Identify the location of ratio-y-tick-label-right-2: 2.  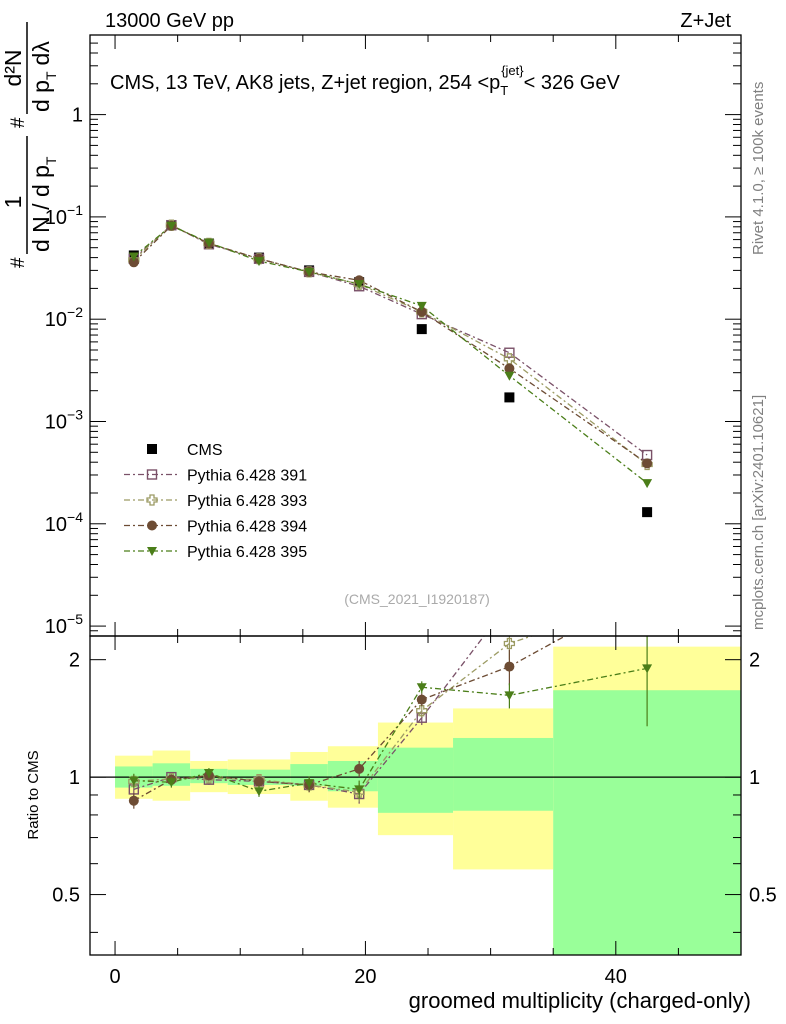
(754, 661).